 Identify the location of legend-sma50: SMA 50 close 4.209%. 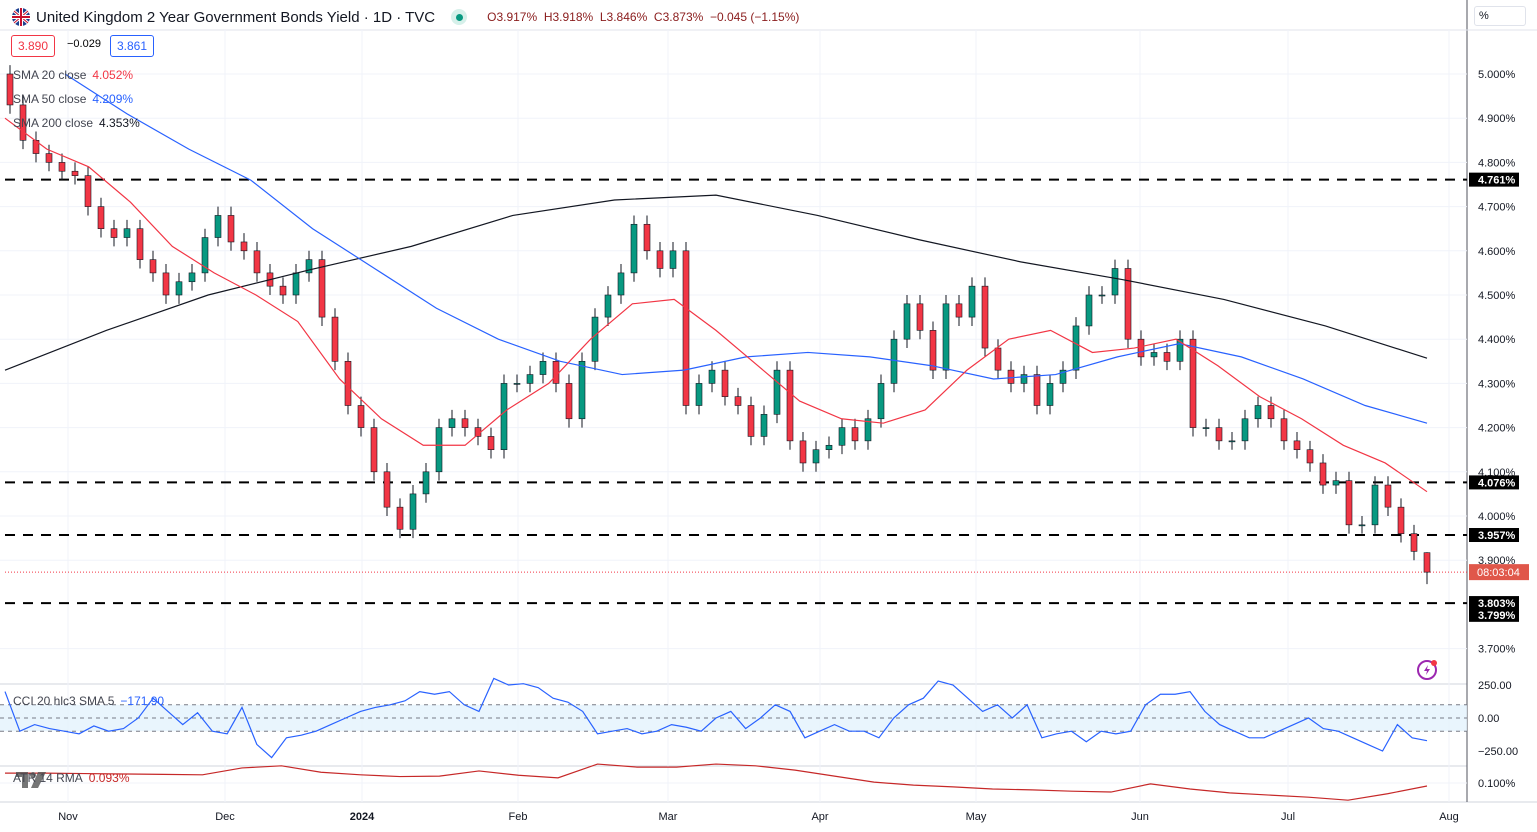
(73, 99).